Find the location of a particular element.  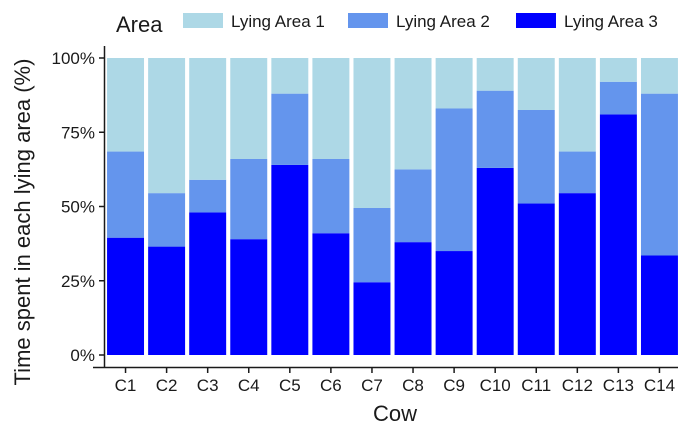

x-tick-label: C12 is located at coordinates (577, 385).